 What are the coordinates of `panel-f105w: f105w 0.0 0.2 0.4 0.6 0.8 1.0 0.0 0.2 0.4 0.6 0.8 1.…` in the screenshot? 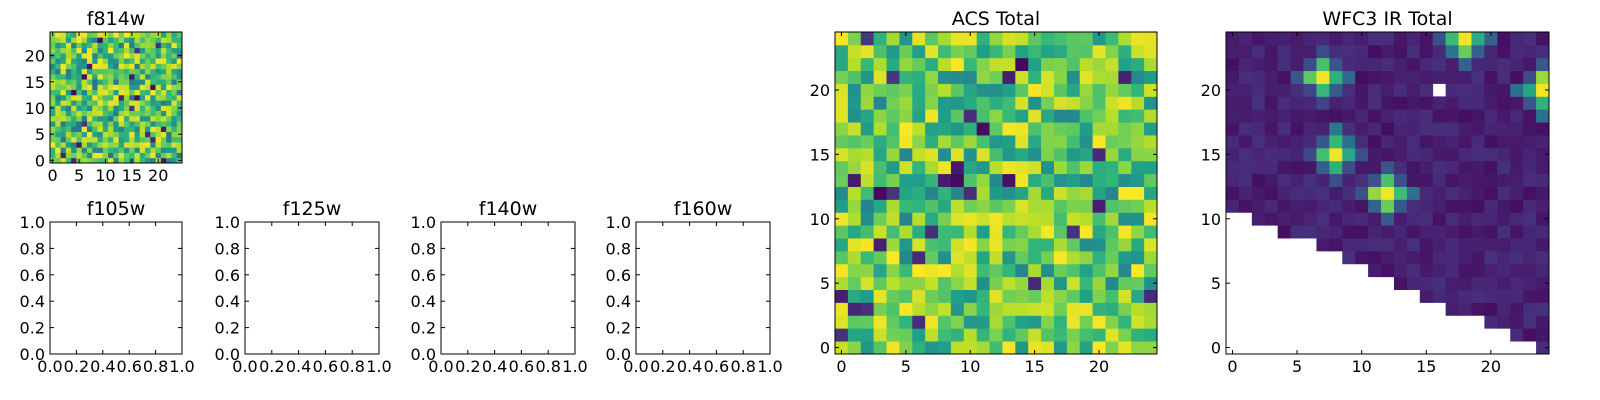 It's located at (100, 297).